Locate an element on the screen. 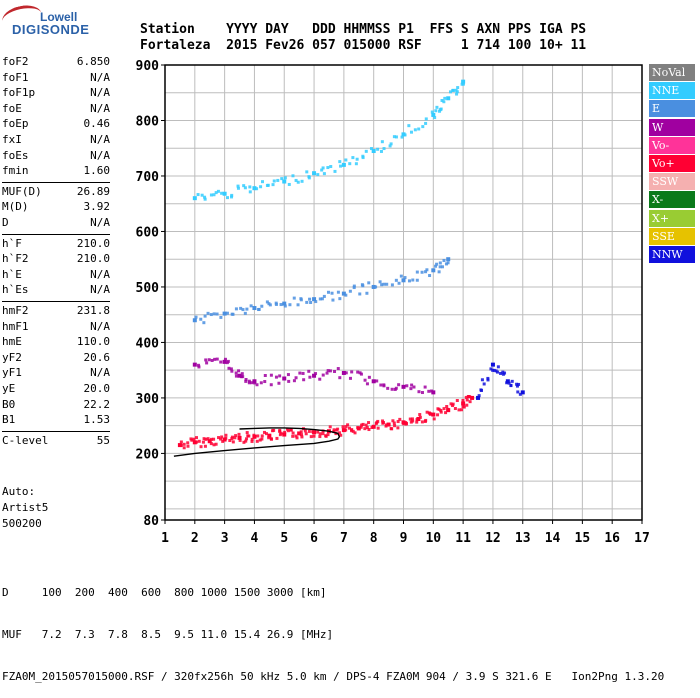  param-name: B1 is located at coordinates (9, 420).